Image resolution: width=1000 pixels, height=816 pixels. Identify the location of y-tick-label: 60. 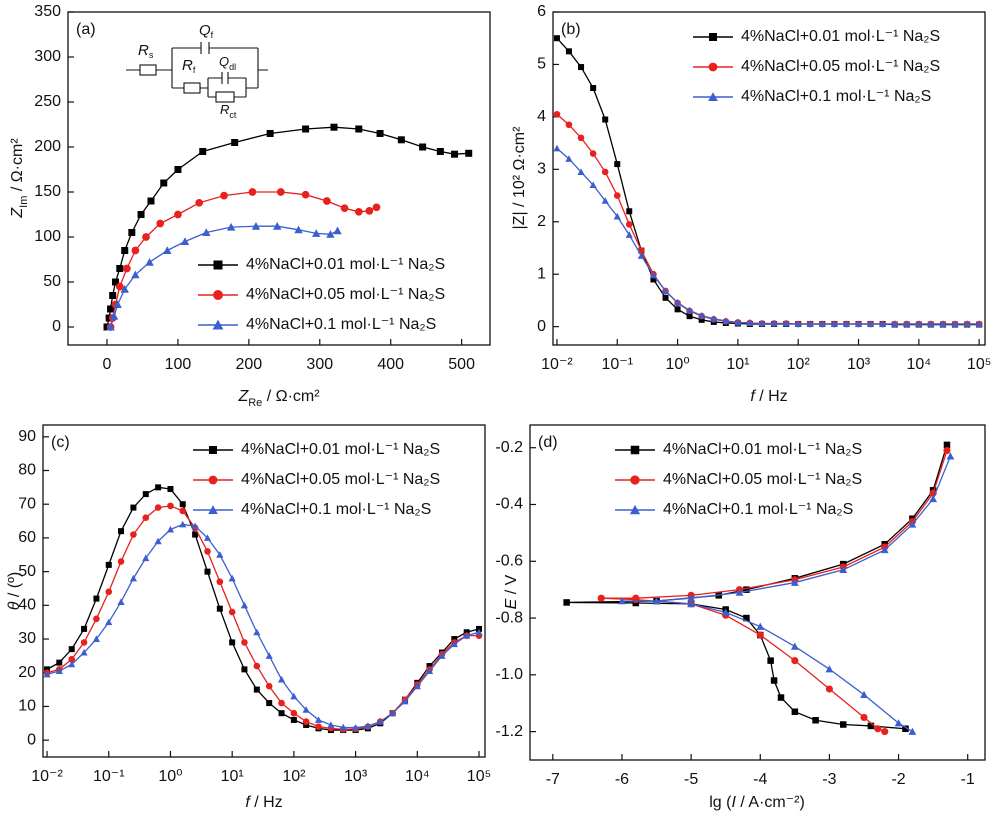
(27, 537).